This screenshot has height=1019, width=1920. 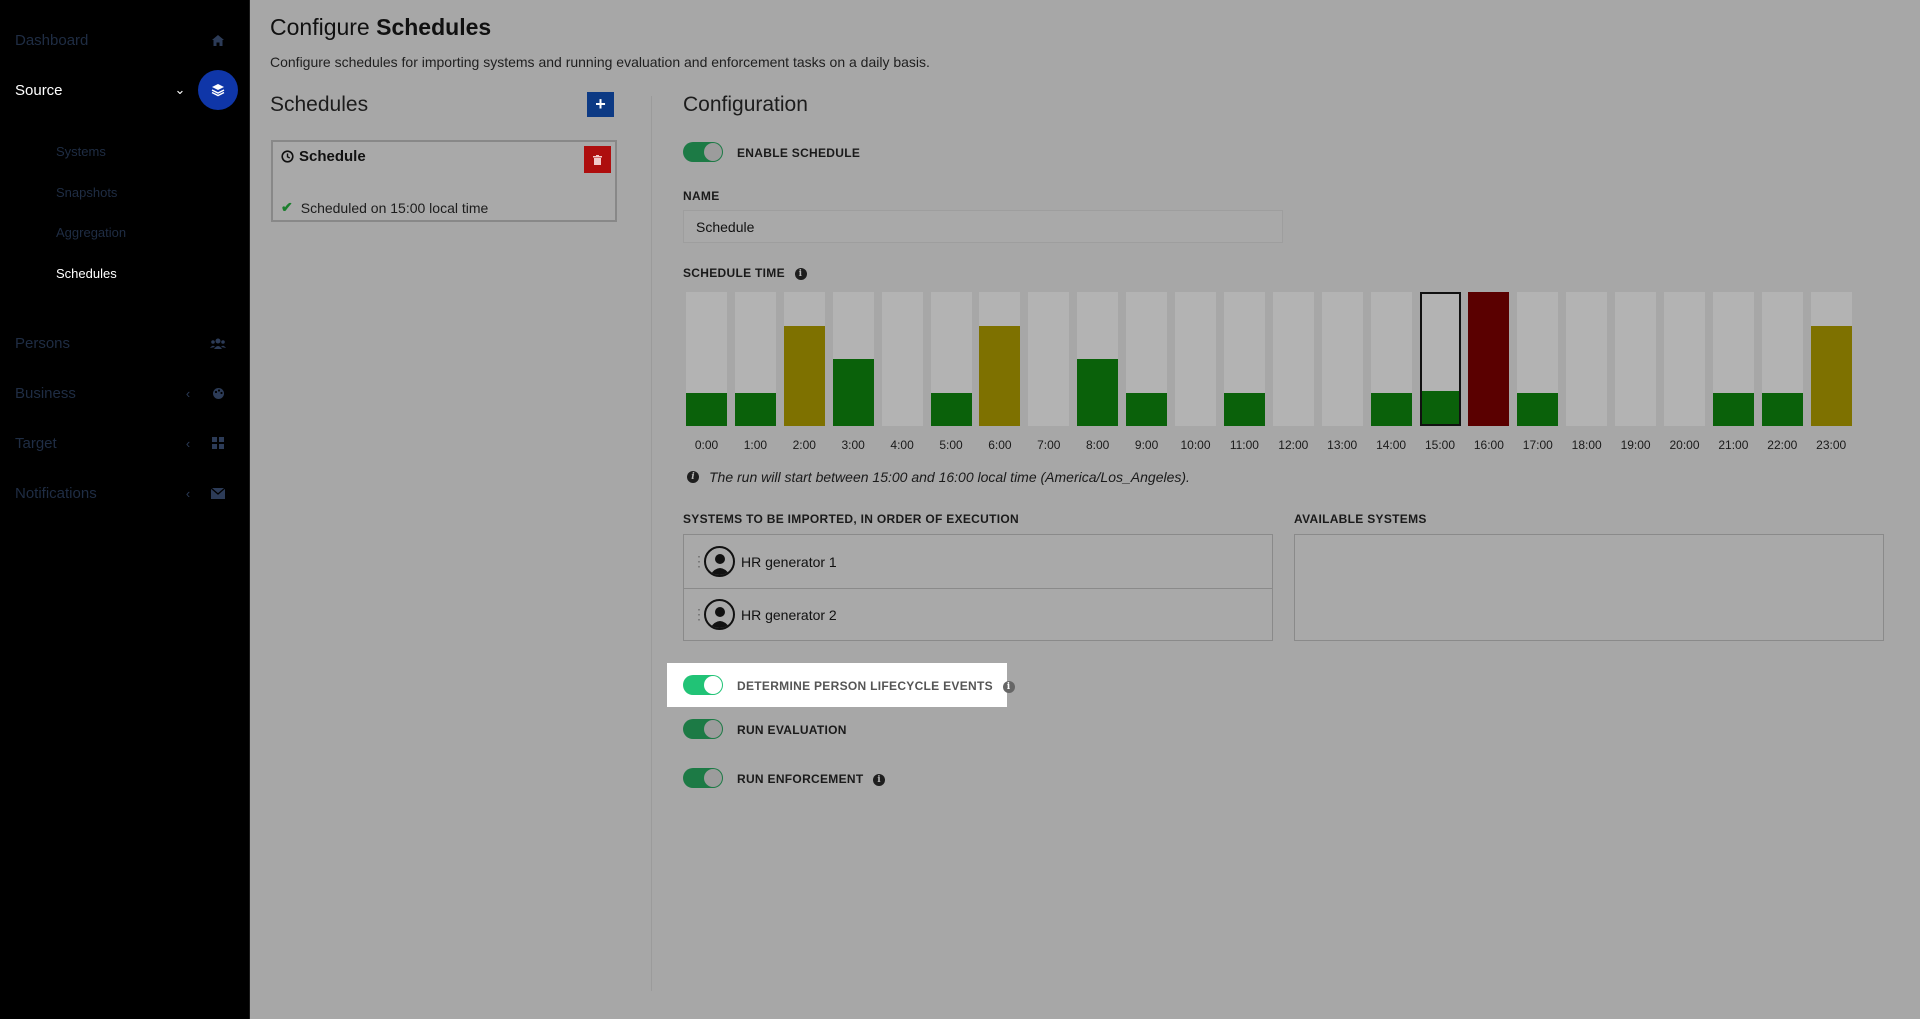 What do you see at coordinates (122, 393) in the screenshot?
I see `sidebar-item-business: Business ‹` at bounding box center [122, 393].